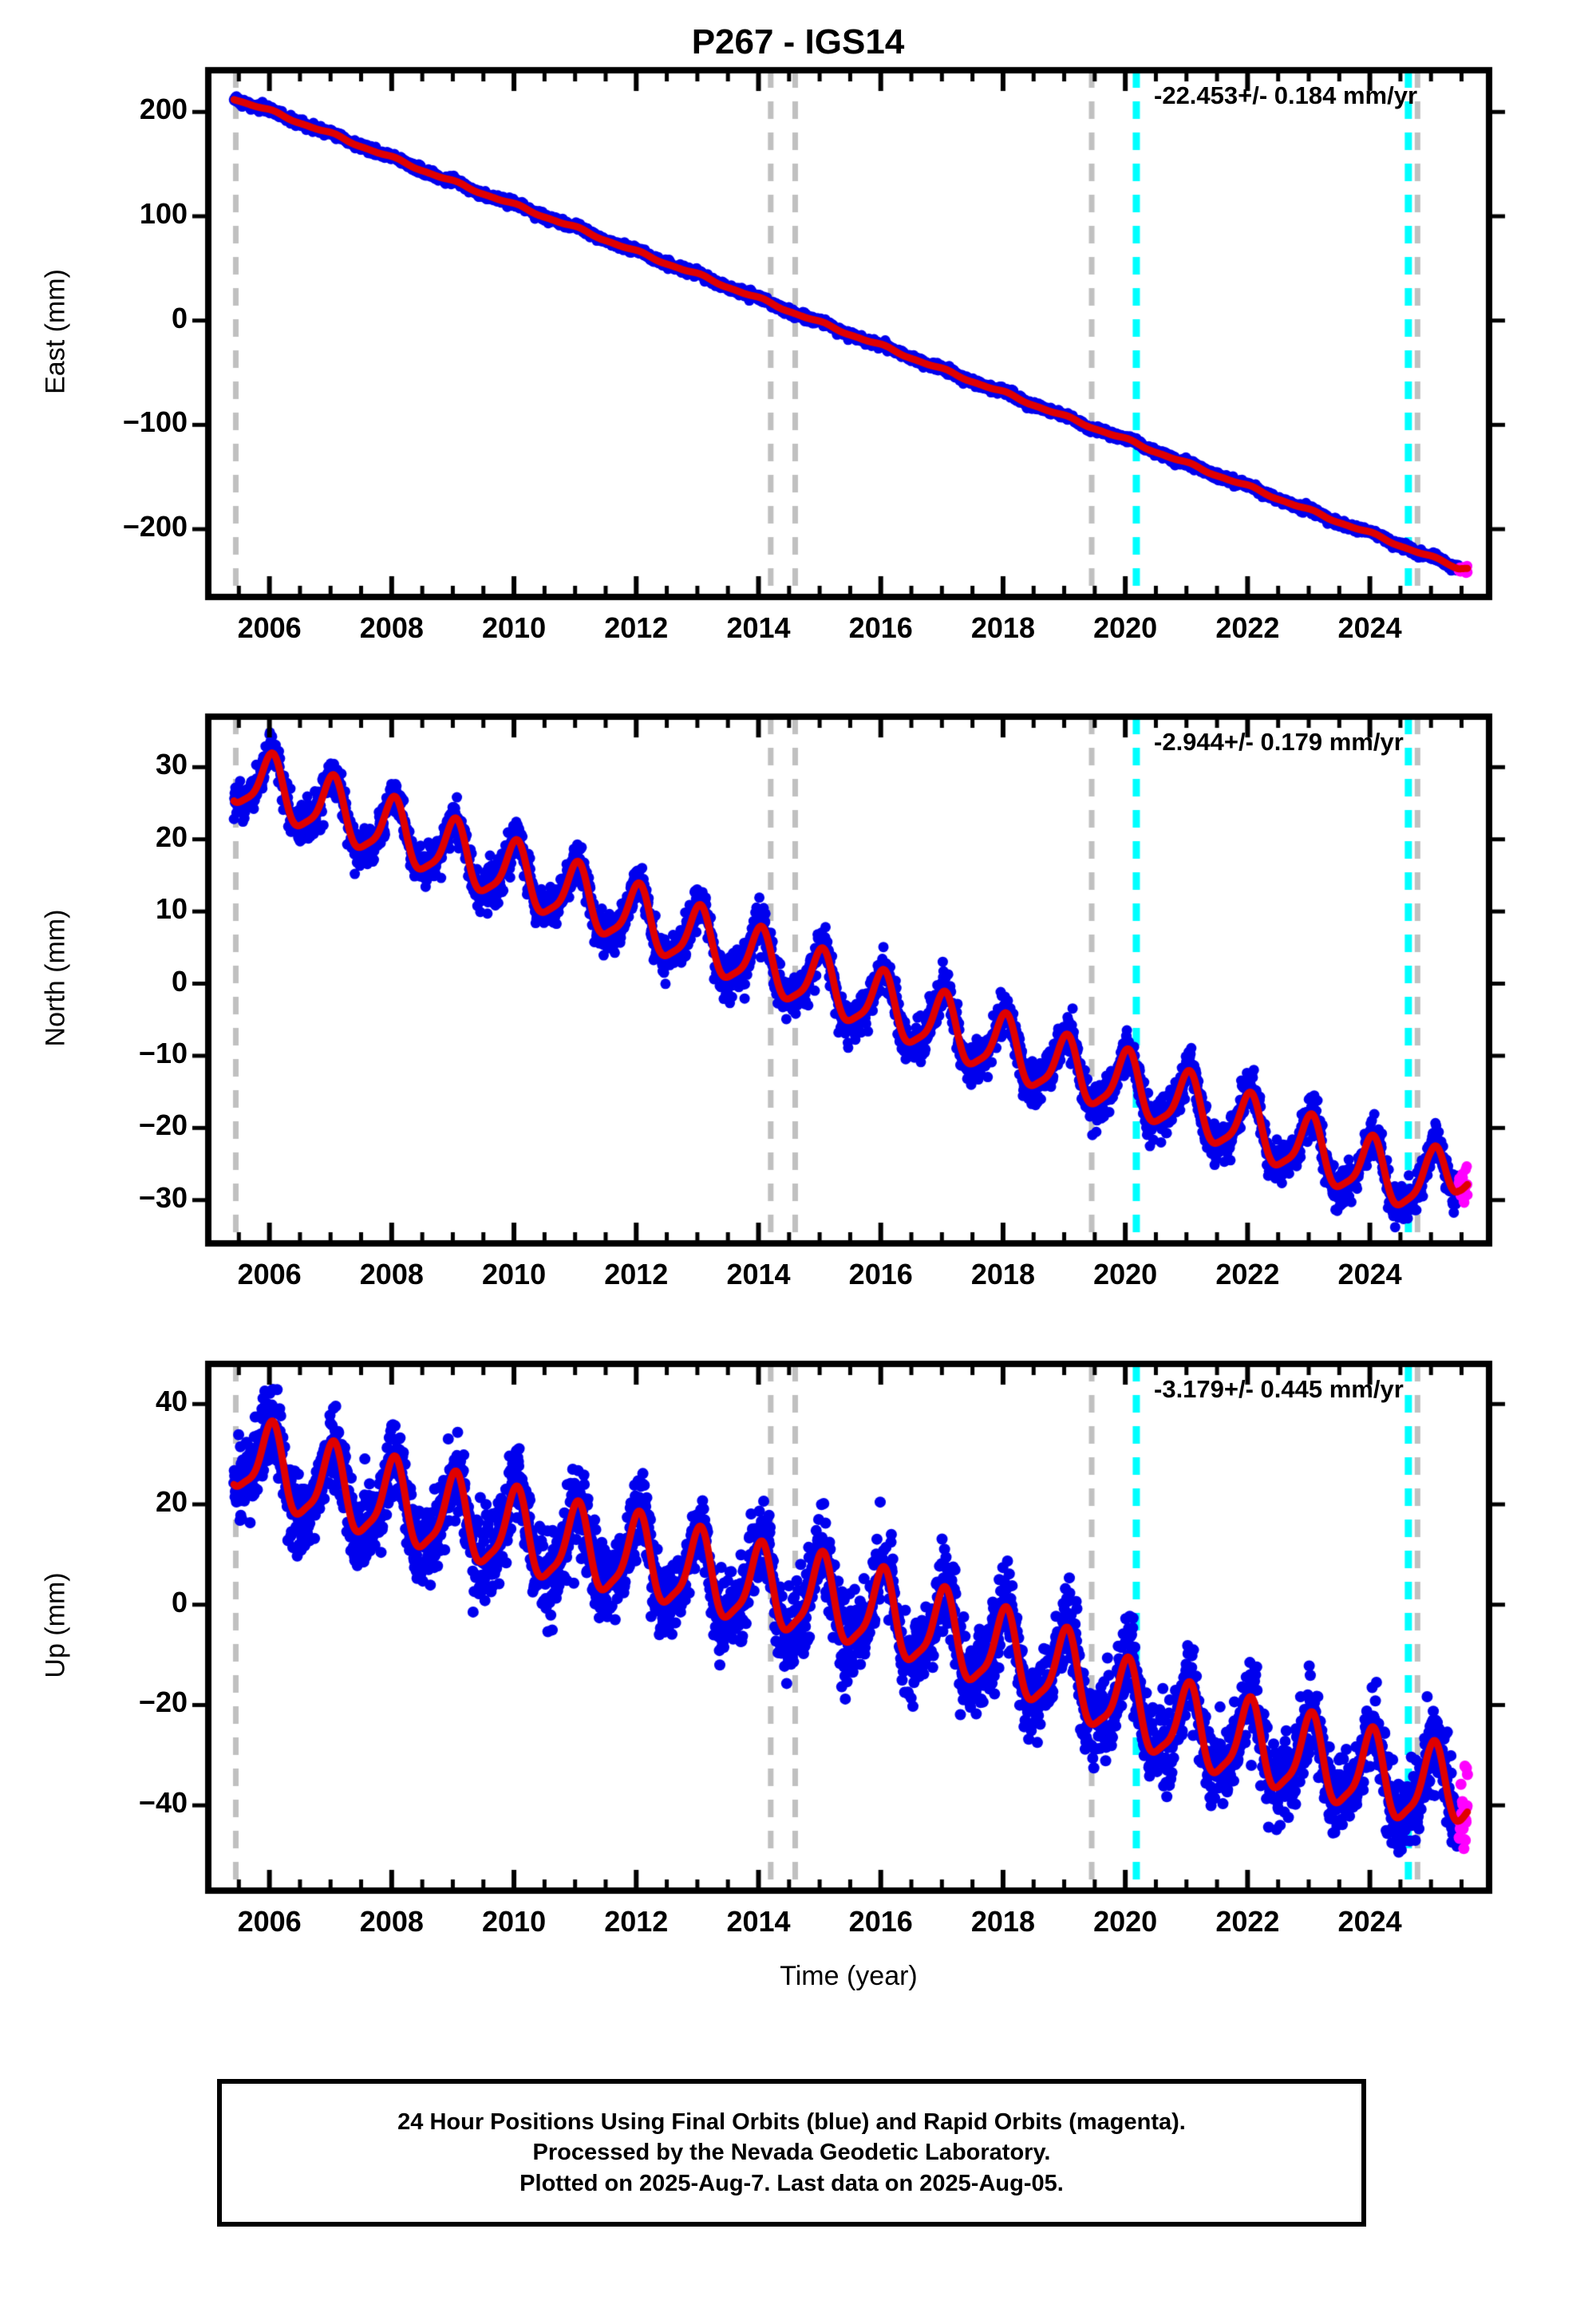 The image size is (1596, 2316). What do you see at coordinates (1125, 627) in the screenshot?
I see `x-tick-label-east-7: 2020` at bounding box center [1125, 627].